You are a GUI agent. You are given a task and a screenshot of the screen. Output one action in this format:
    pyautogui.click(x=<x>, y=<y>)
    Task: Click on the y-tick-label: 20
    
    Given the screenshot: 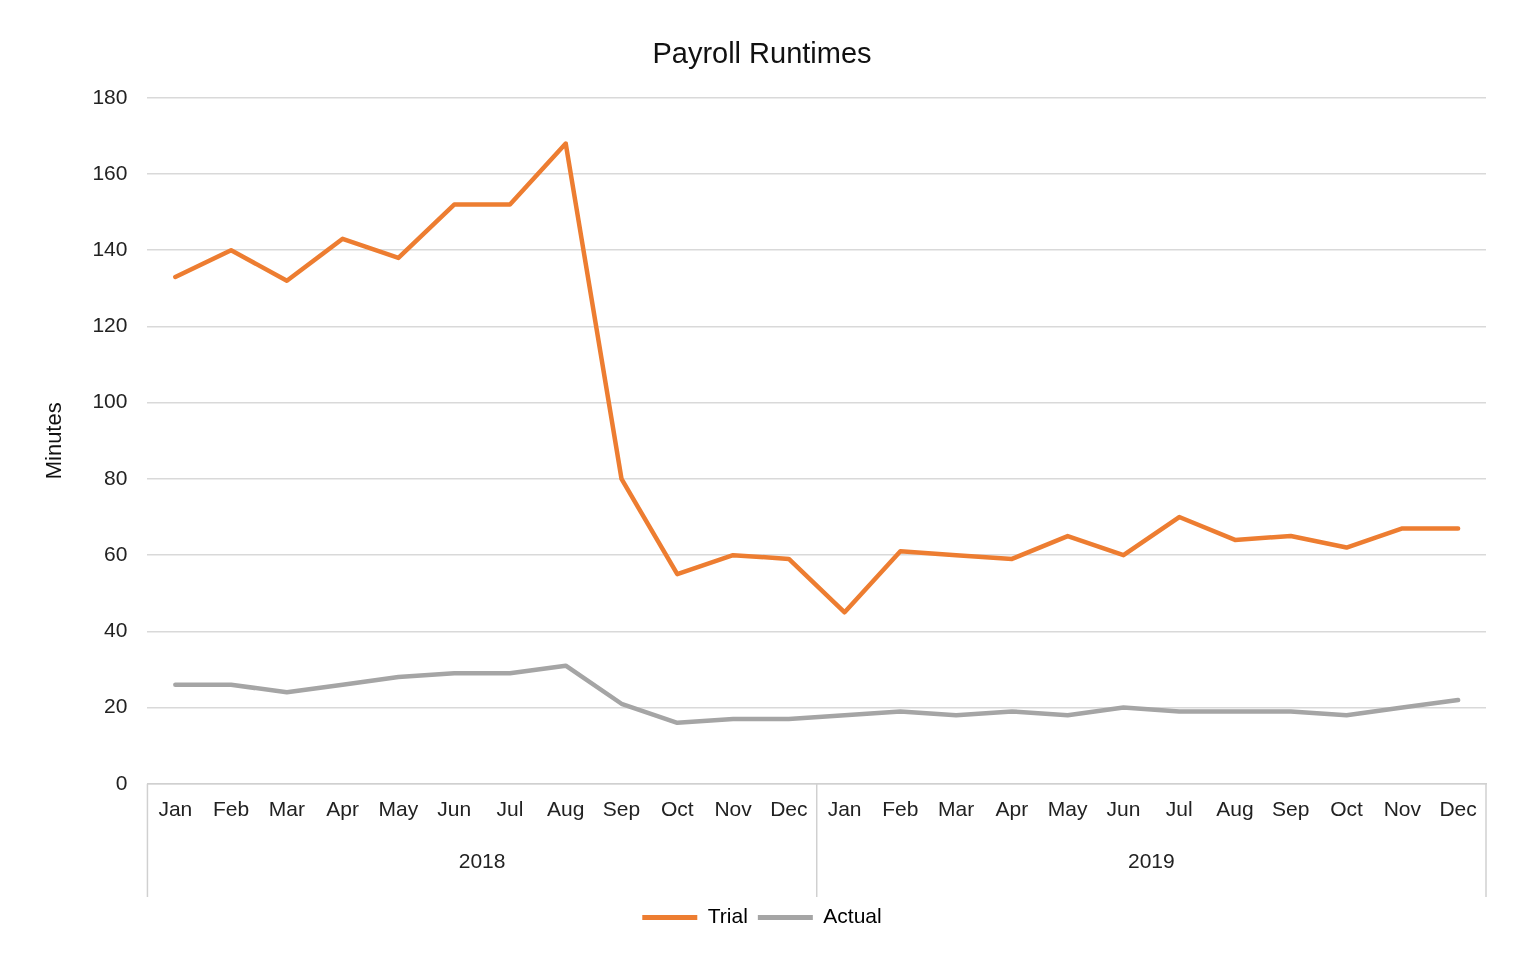 What is the action you would take?
    pyautogui.click(x=116, y=706)
    